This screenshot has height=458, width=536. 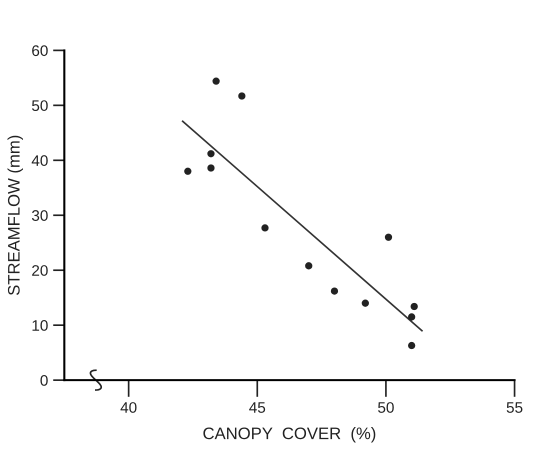 What do you see at coordinates (40, 106) in the screenshot?
I see `y-tick-label: 50` at bounding box center [40, 106].